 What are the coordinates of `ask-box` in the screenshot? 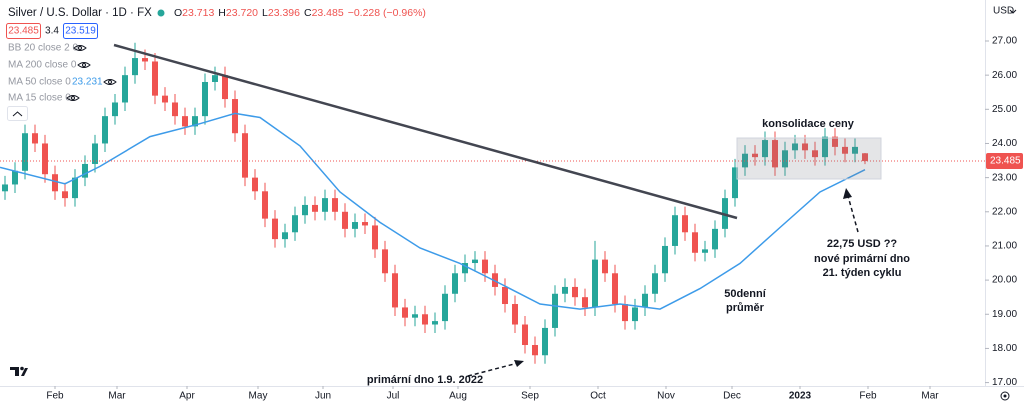 It's located at (80, 31).